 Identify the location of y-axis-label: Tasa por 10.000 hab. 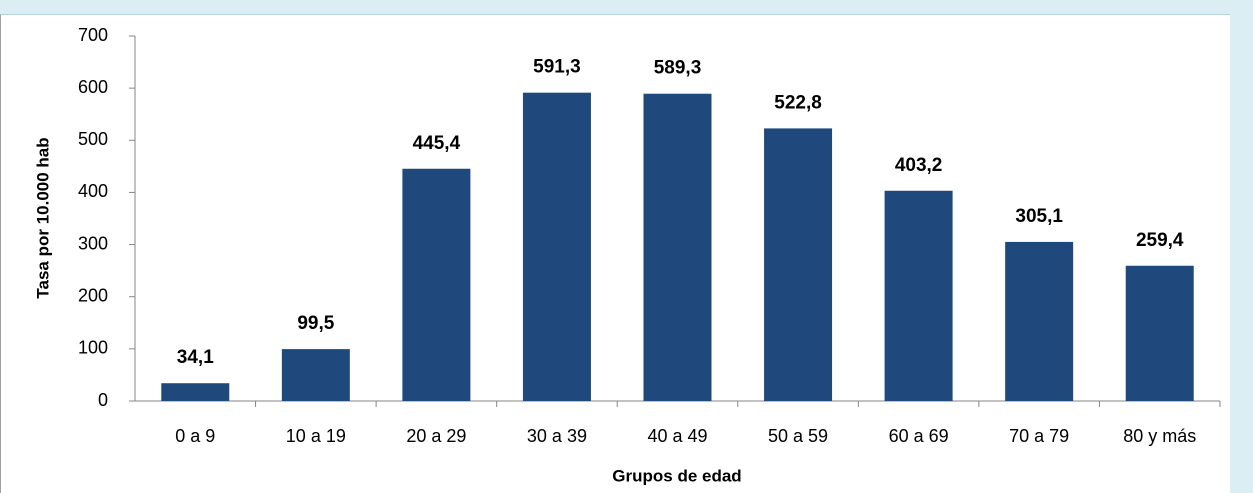
(42, 217).